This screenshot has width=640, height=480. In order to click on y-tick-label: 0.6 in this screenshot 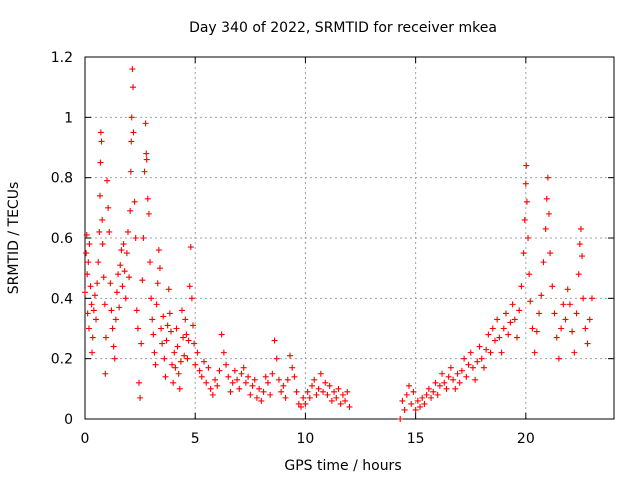, I will do `click(62, 239)`.